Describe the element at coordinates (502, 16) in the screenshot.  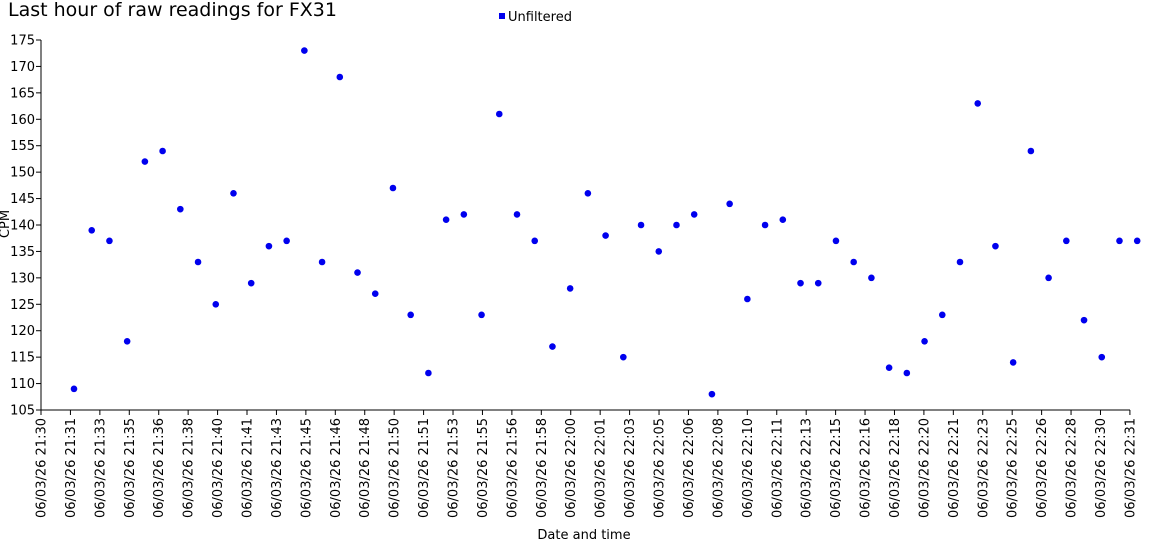
I see `legend-swatch-unfiltered` at that location.